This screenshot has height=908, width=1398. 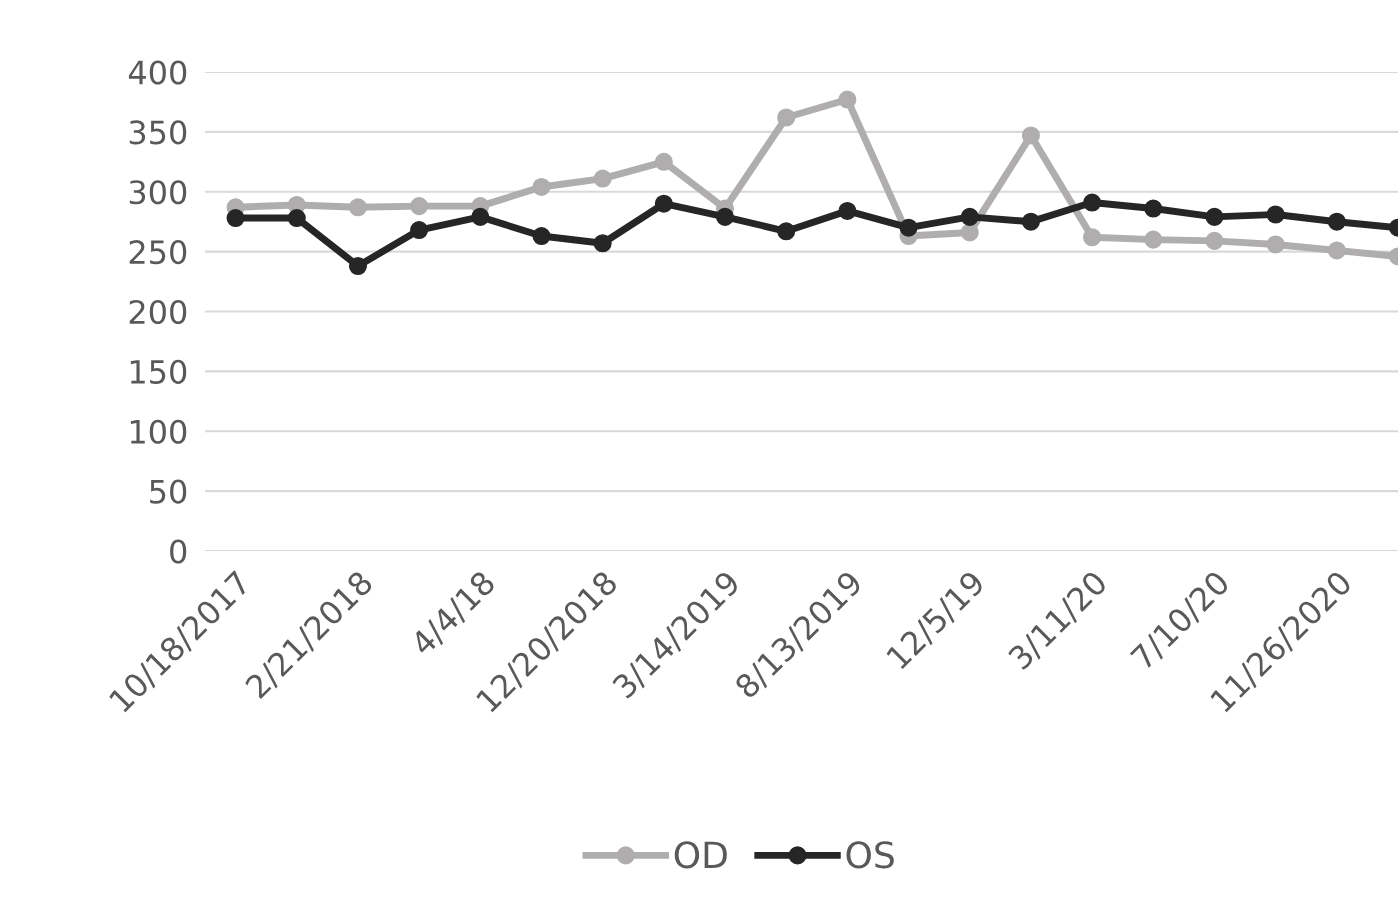 What do you see at coordinates (158, 252) in the screenshot?
I see `y-tick-label: 250` at bounding box center [158, 252].